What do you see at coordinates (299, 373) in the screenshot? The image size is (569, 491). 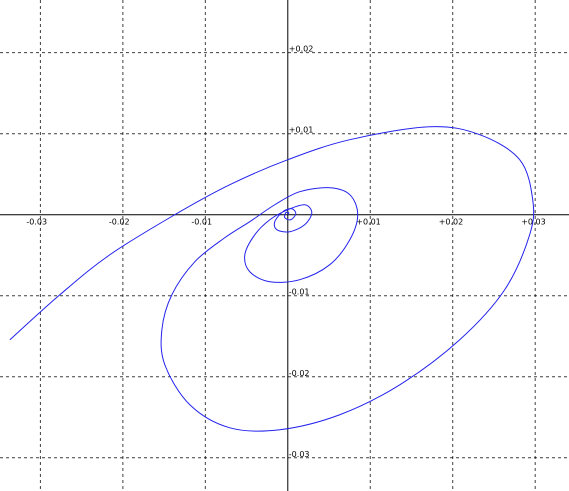 I see `y-tick-label: -0.02` at bounding box center [299, 373].